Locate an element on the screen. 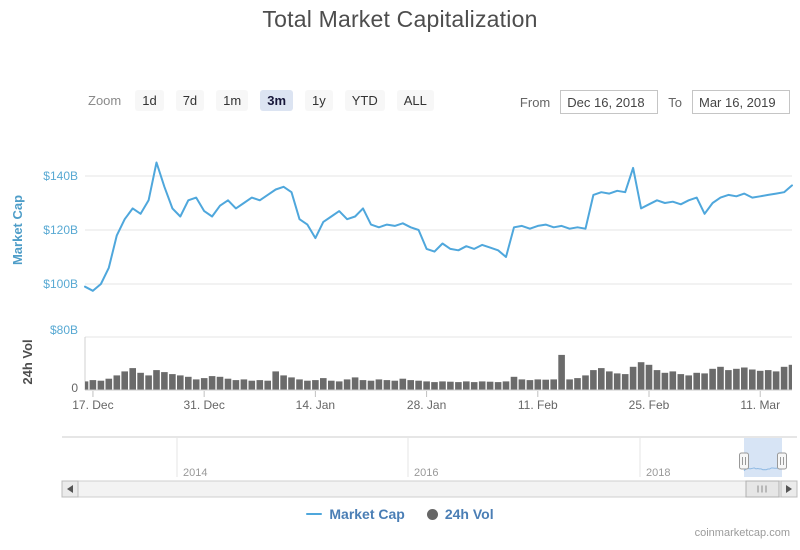 The width and height of the screenshot is (800, 550). navigator-selected-range is located at coordinates (763, 457).